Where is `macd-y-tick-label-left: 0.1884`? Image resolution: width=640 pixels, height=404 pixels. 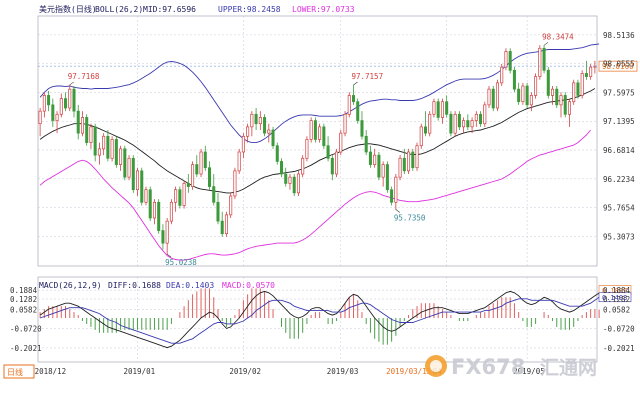 macd-y-tick-label-left: 0.1884 is located at coordinates (24, 290).